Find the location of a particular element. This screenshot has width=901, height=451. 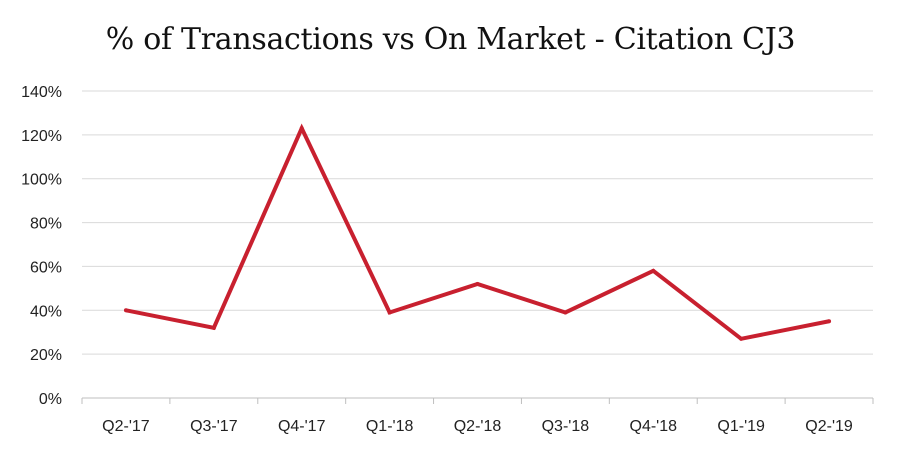

x-tick-label: Q1-'18 is located at coordinates (390, 426).